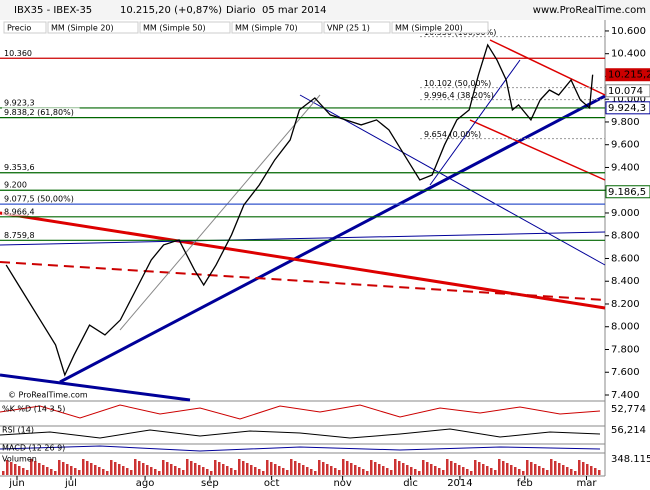 This screenshot has width=650, height=490. I want to click on level-label: 8.966,4, so click(19, 211).